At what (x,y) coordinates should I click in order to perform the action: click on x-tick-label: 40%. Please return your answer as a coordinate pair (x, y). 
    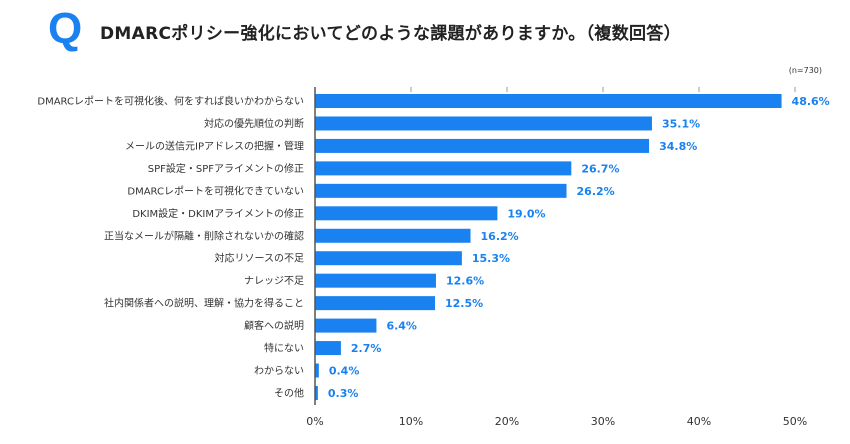
    Looking at the image, I should click on (699, 421).